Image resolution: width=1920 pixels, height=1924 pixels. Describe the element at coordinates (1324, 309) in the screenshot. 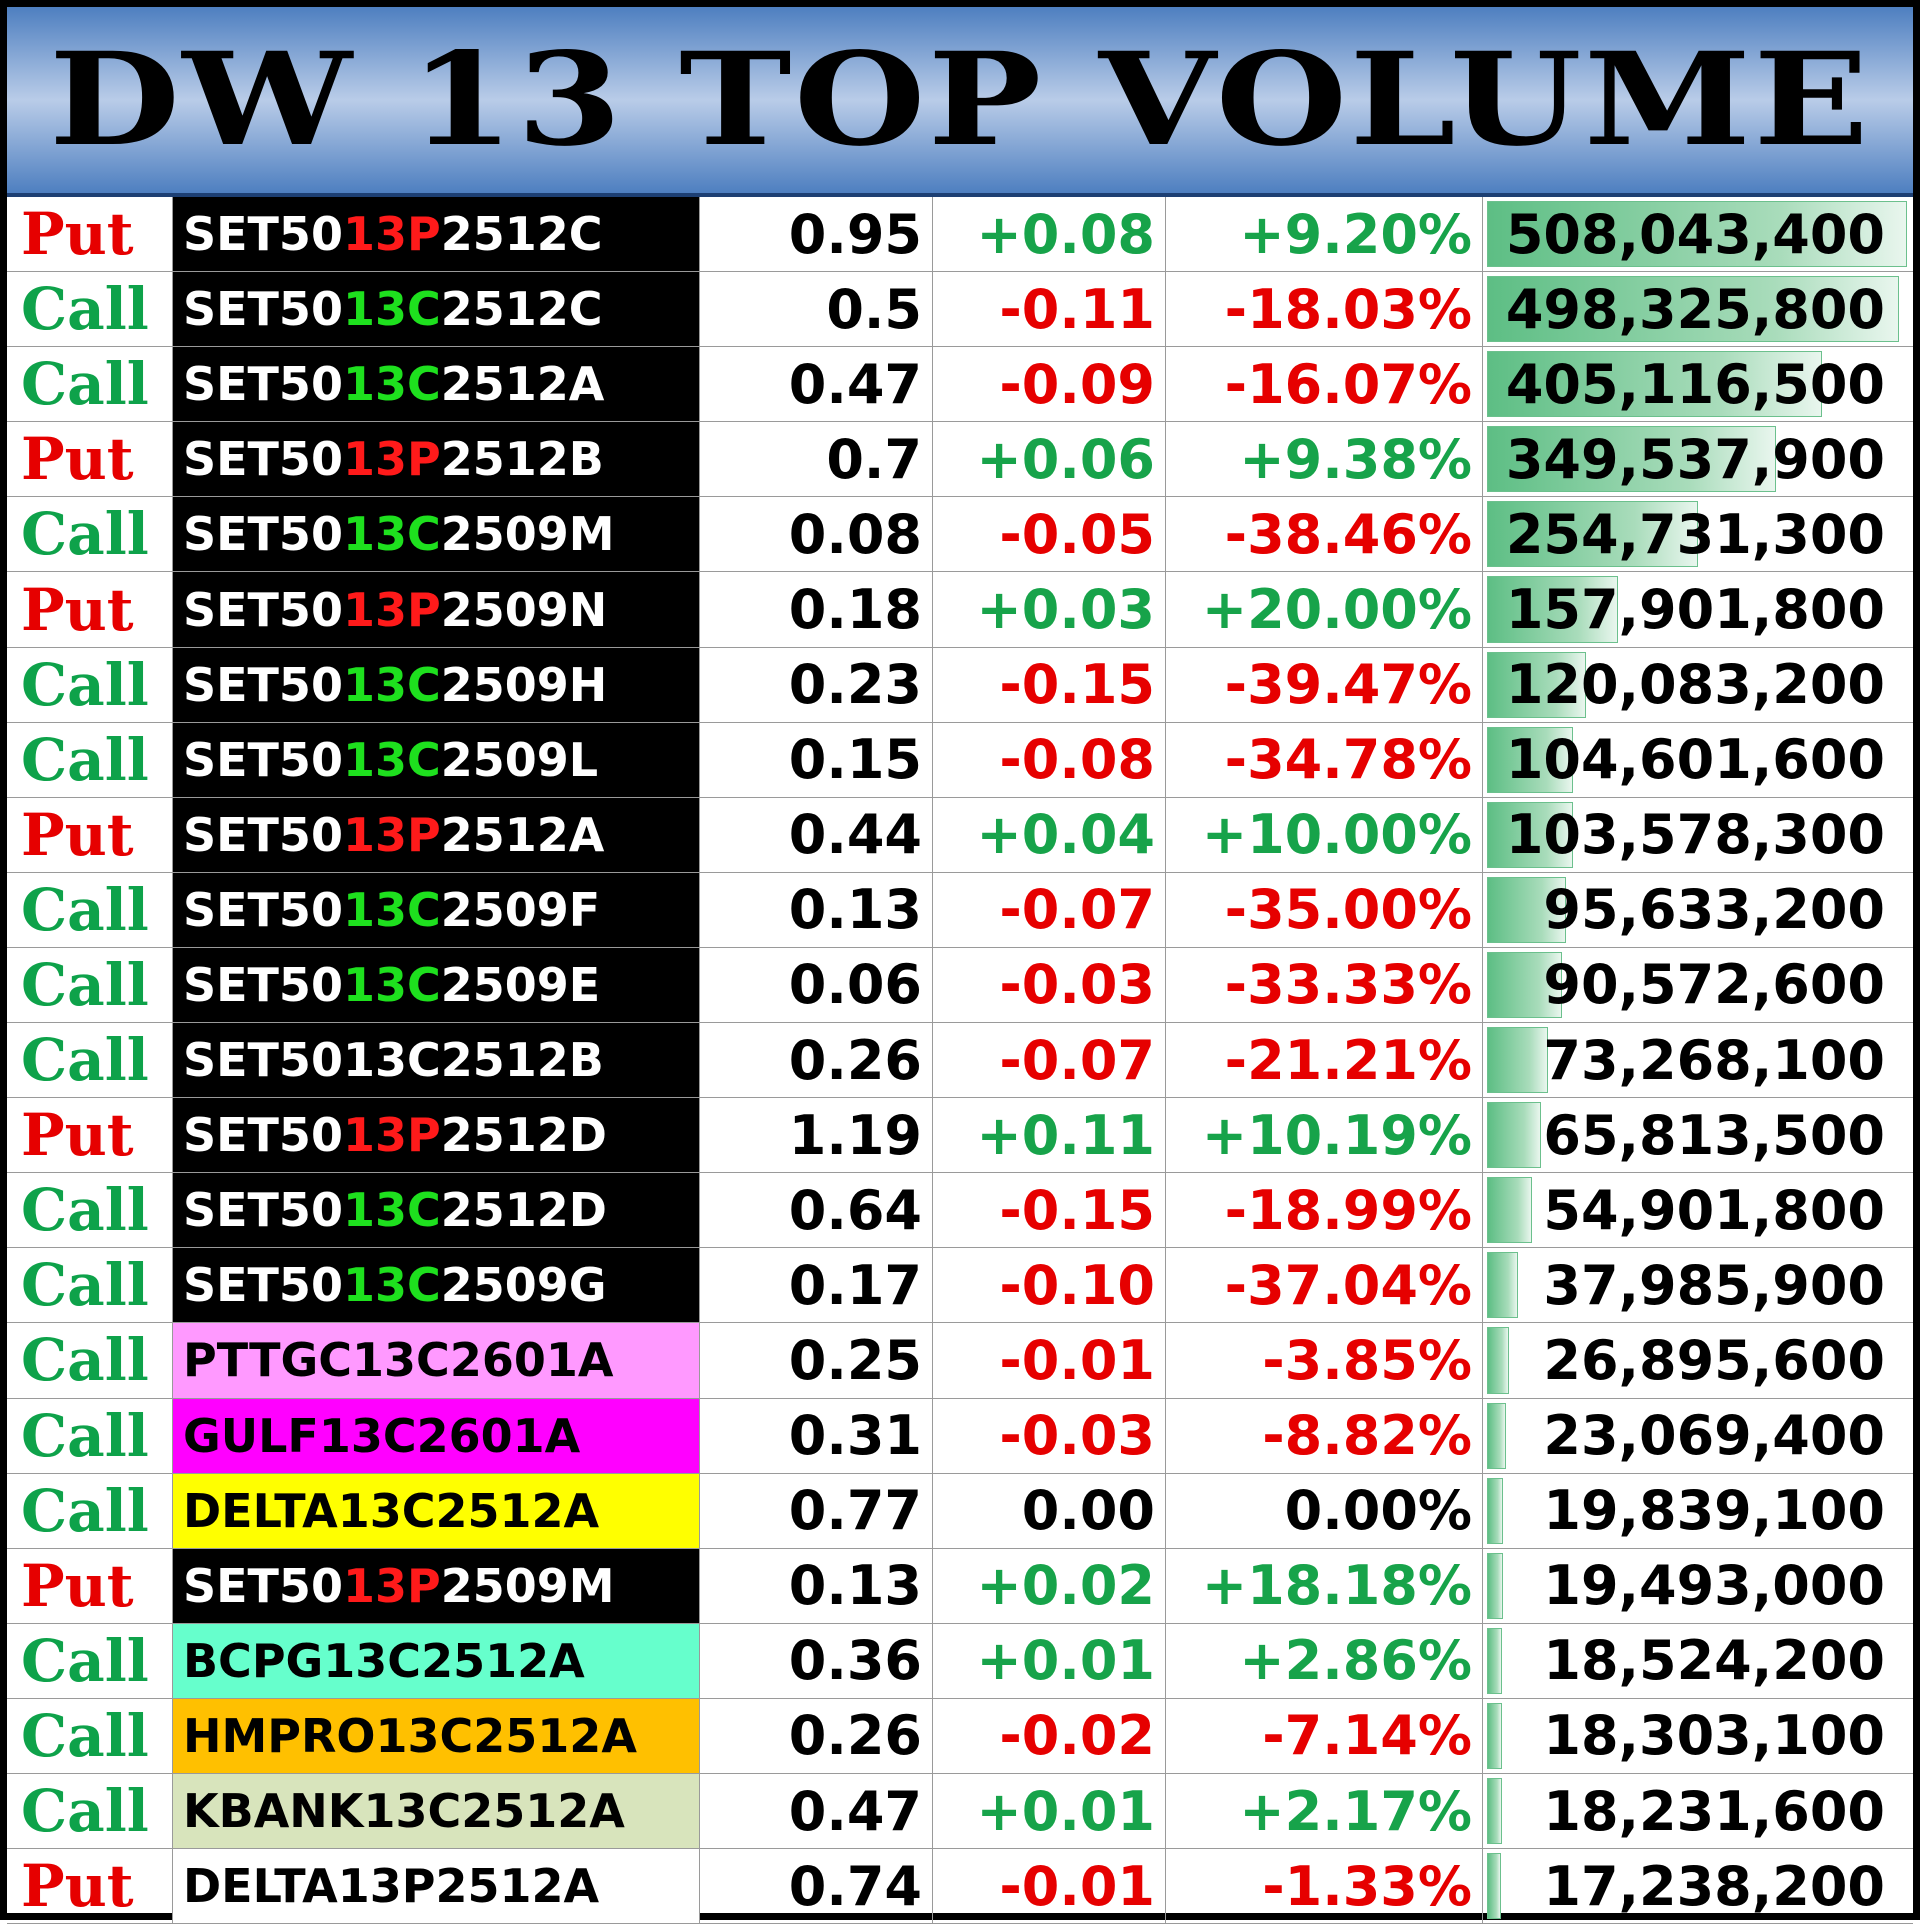

I see `percent-change: -18.03%` at that location.